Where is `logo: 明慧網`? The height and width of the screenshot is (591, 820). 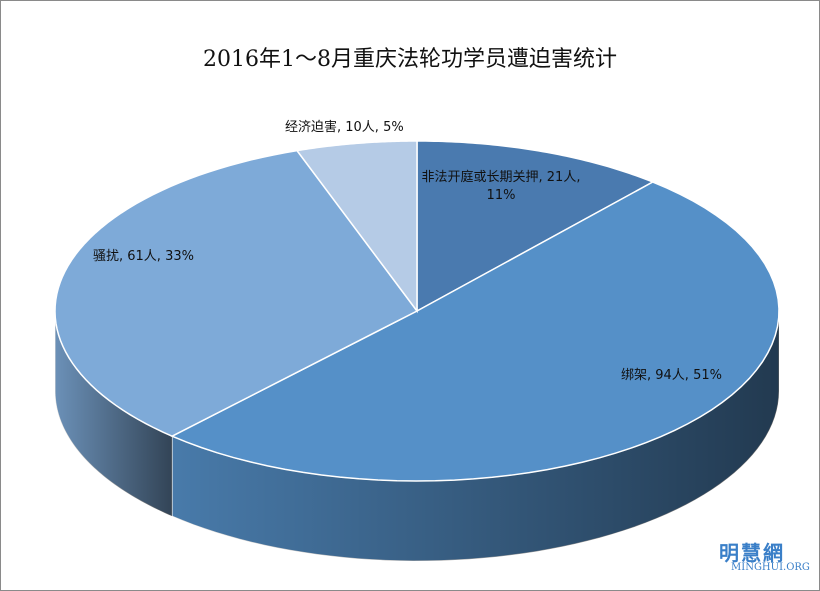
logo: 明慧網 is located at coordinates (752, 553).